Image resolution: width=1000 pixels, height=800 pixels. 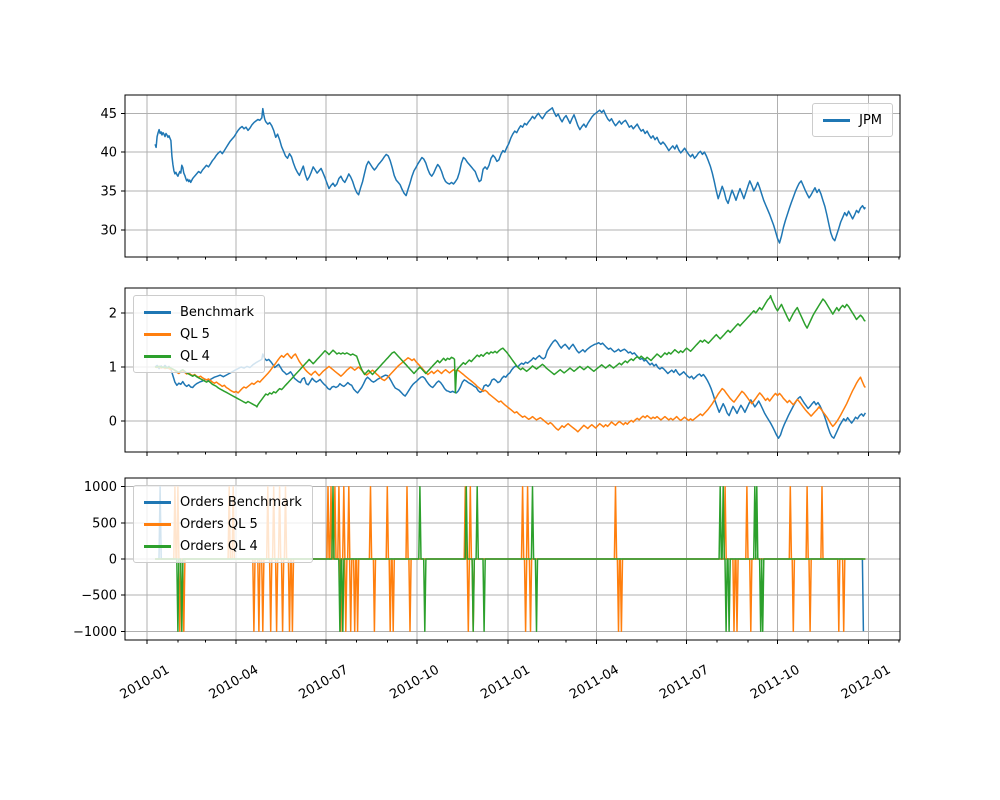 I want to click on xtick-label: 2012-01, so click(x=866, y=682).